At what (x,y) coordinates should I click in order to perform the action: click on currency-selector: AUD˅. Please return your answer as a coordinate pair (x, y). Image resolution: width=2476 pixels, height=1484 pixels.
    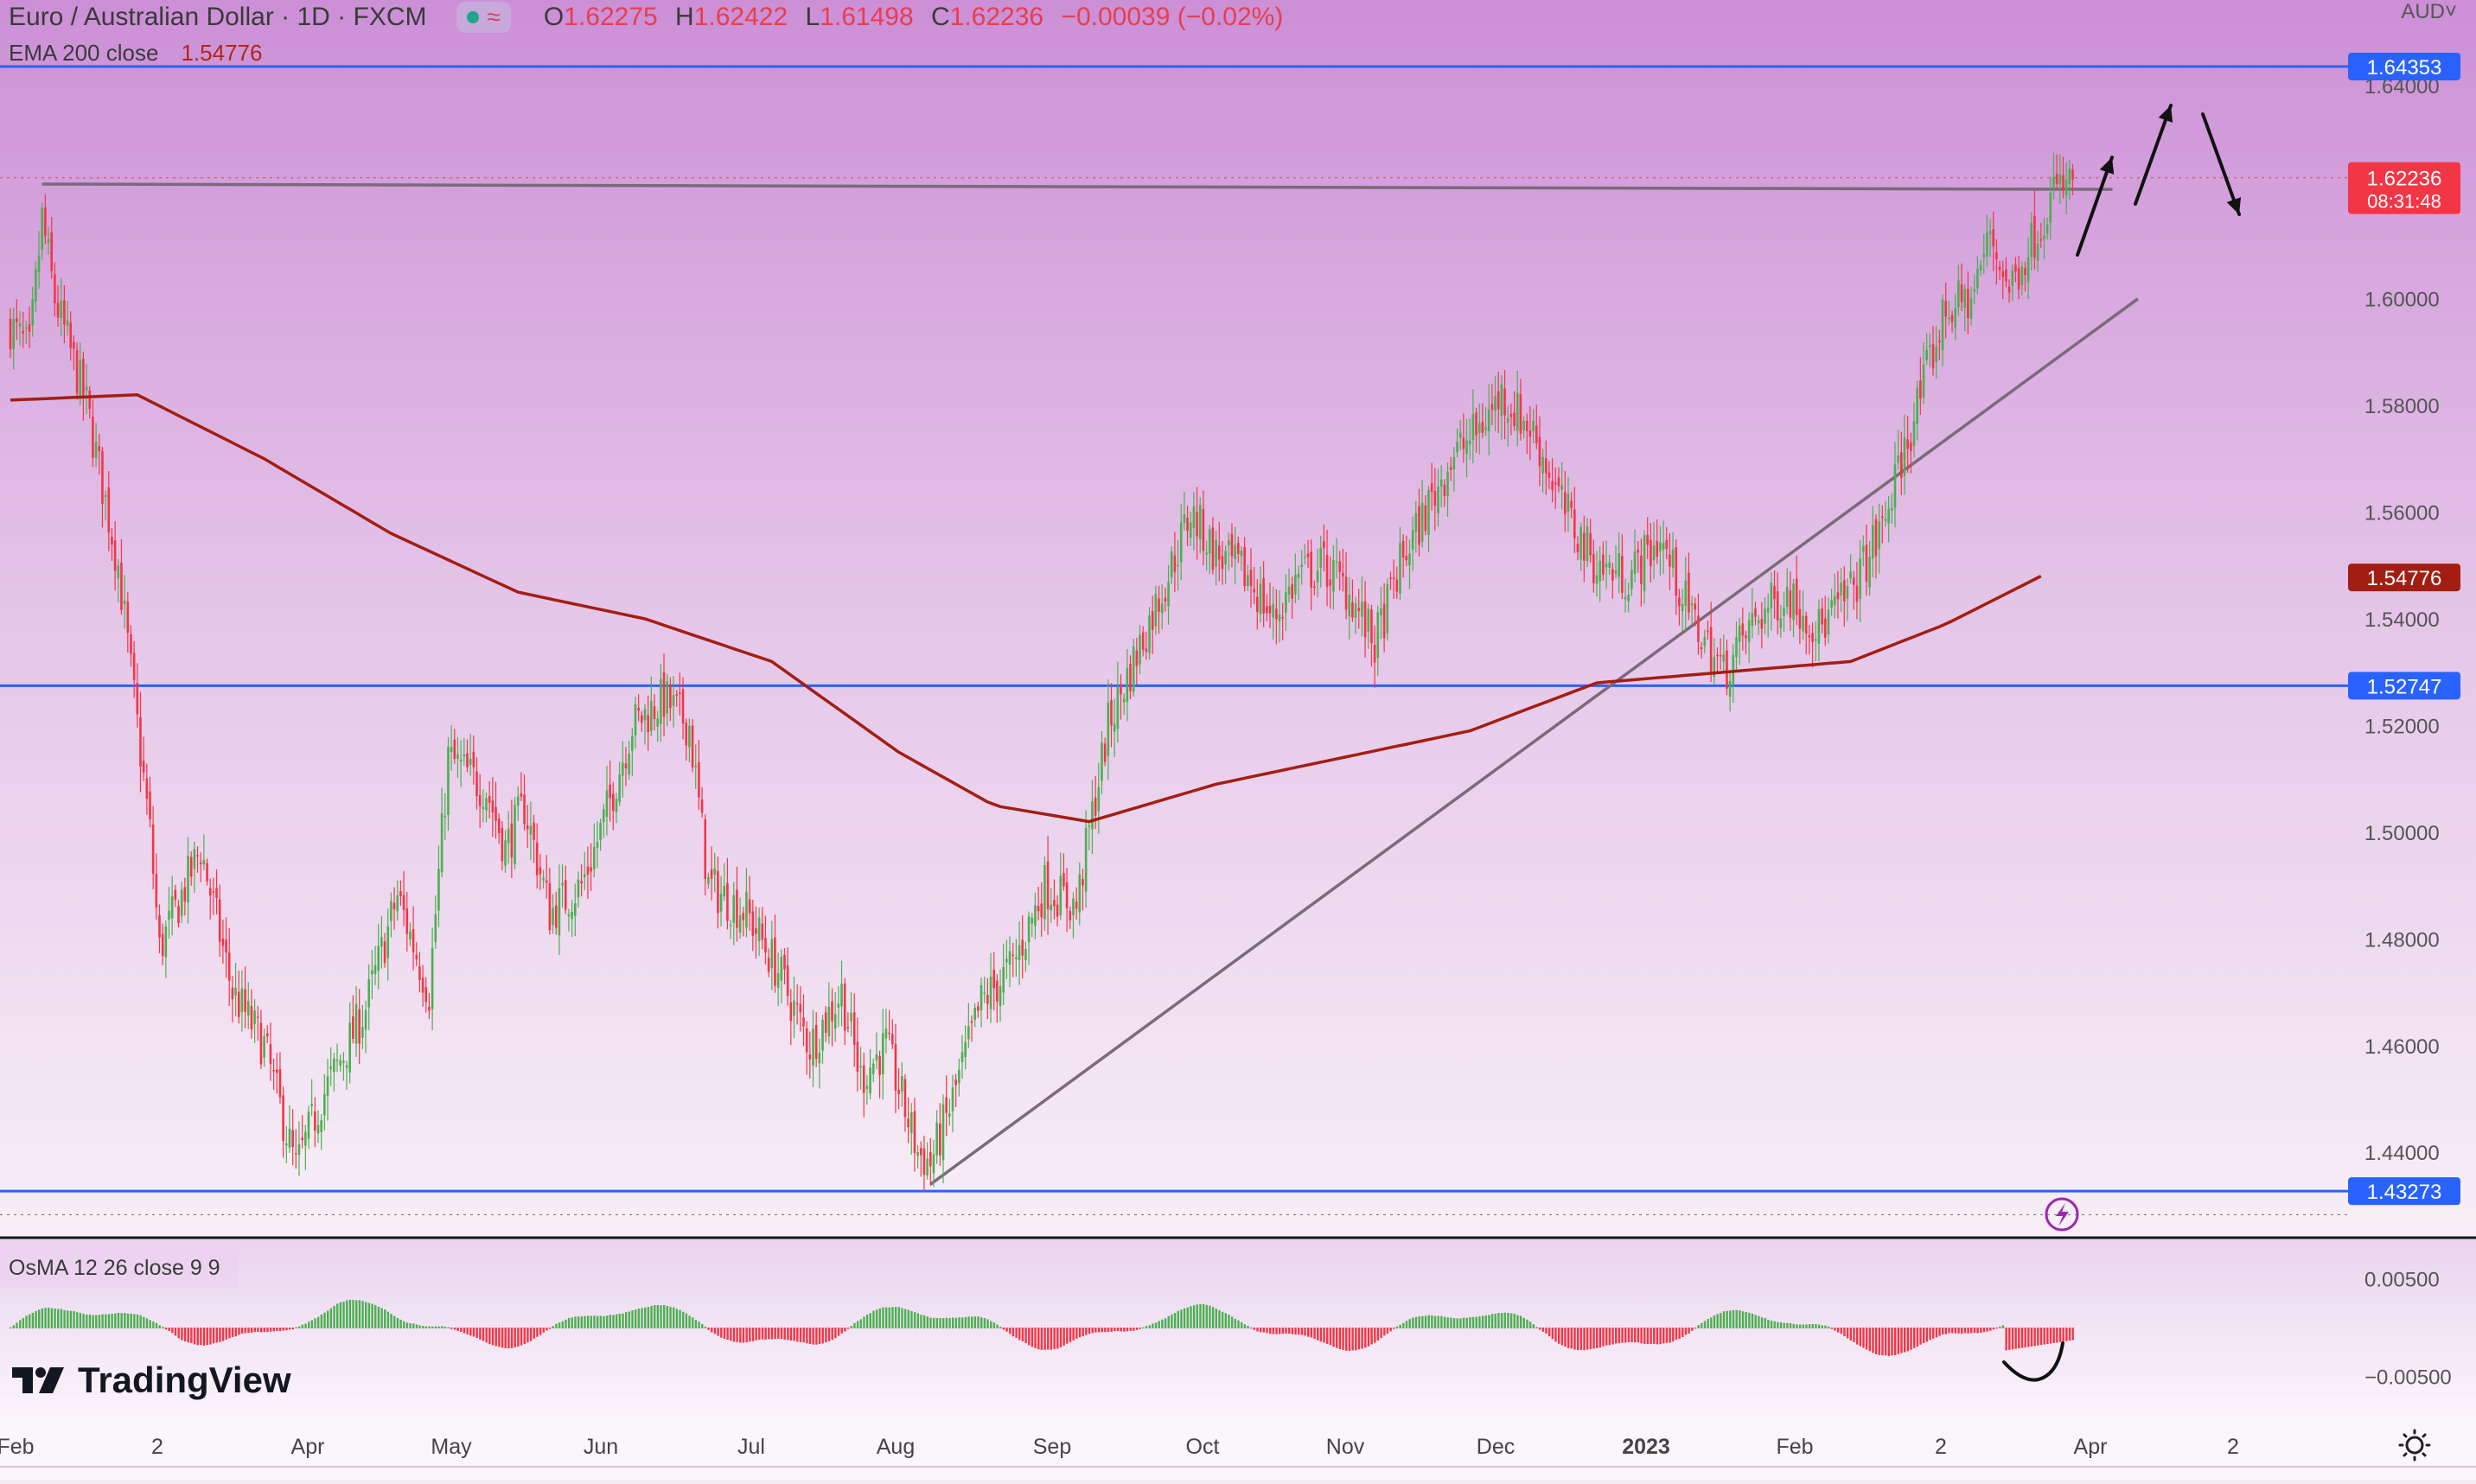
    Looking at the image, I should click on (2429, 12).